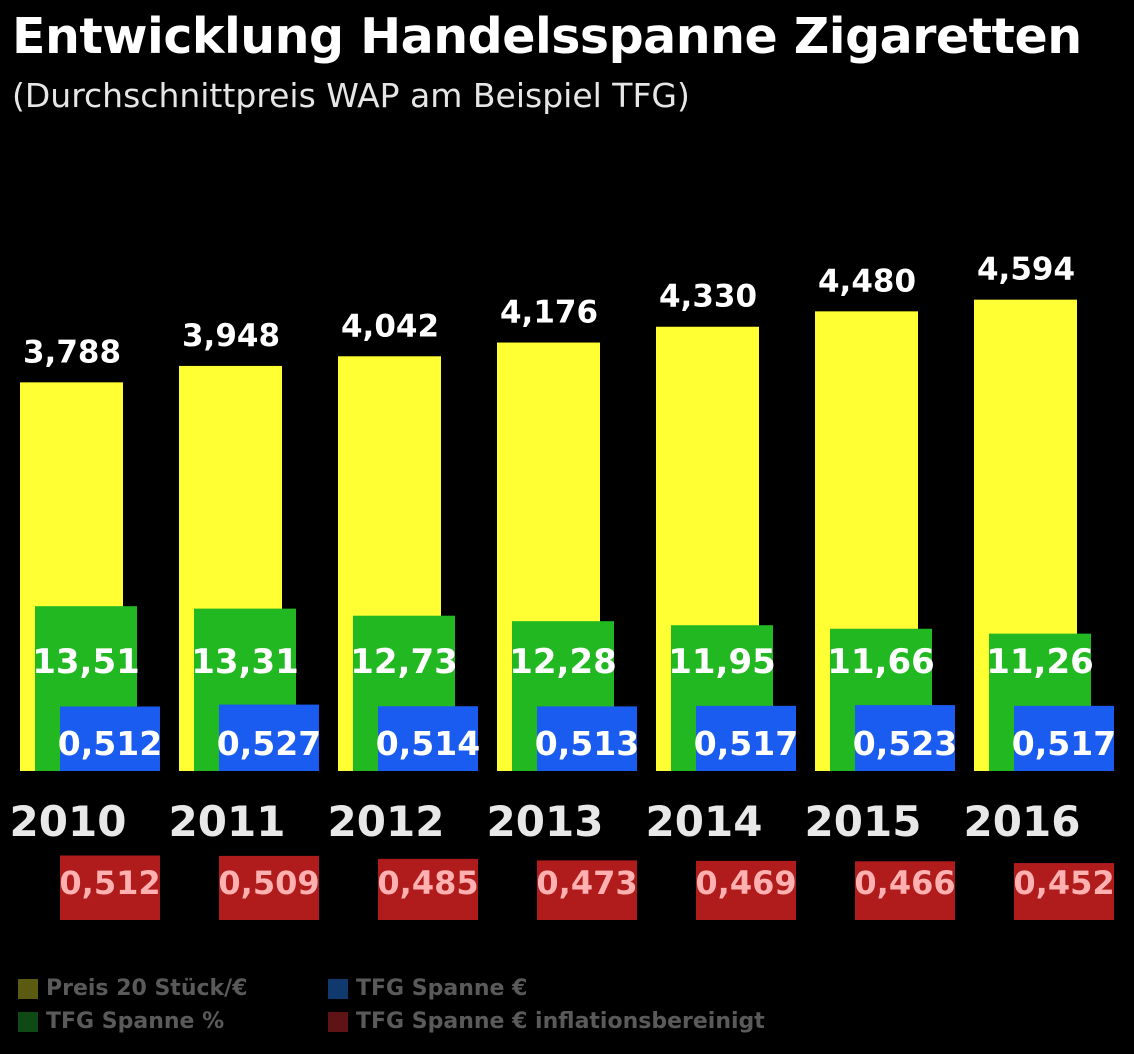 Image resolution: width=1134 pixels, height=1054 pixels. Describe the element at coordinates (269, 743) in the screenshot. I see `euro-label-2011: 0,527` at that location.